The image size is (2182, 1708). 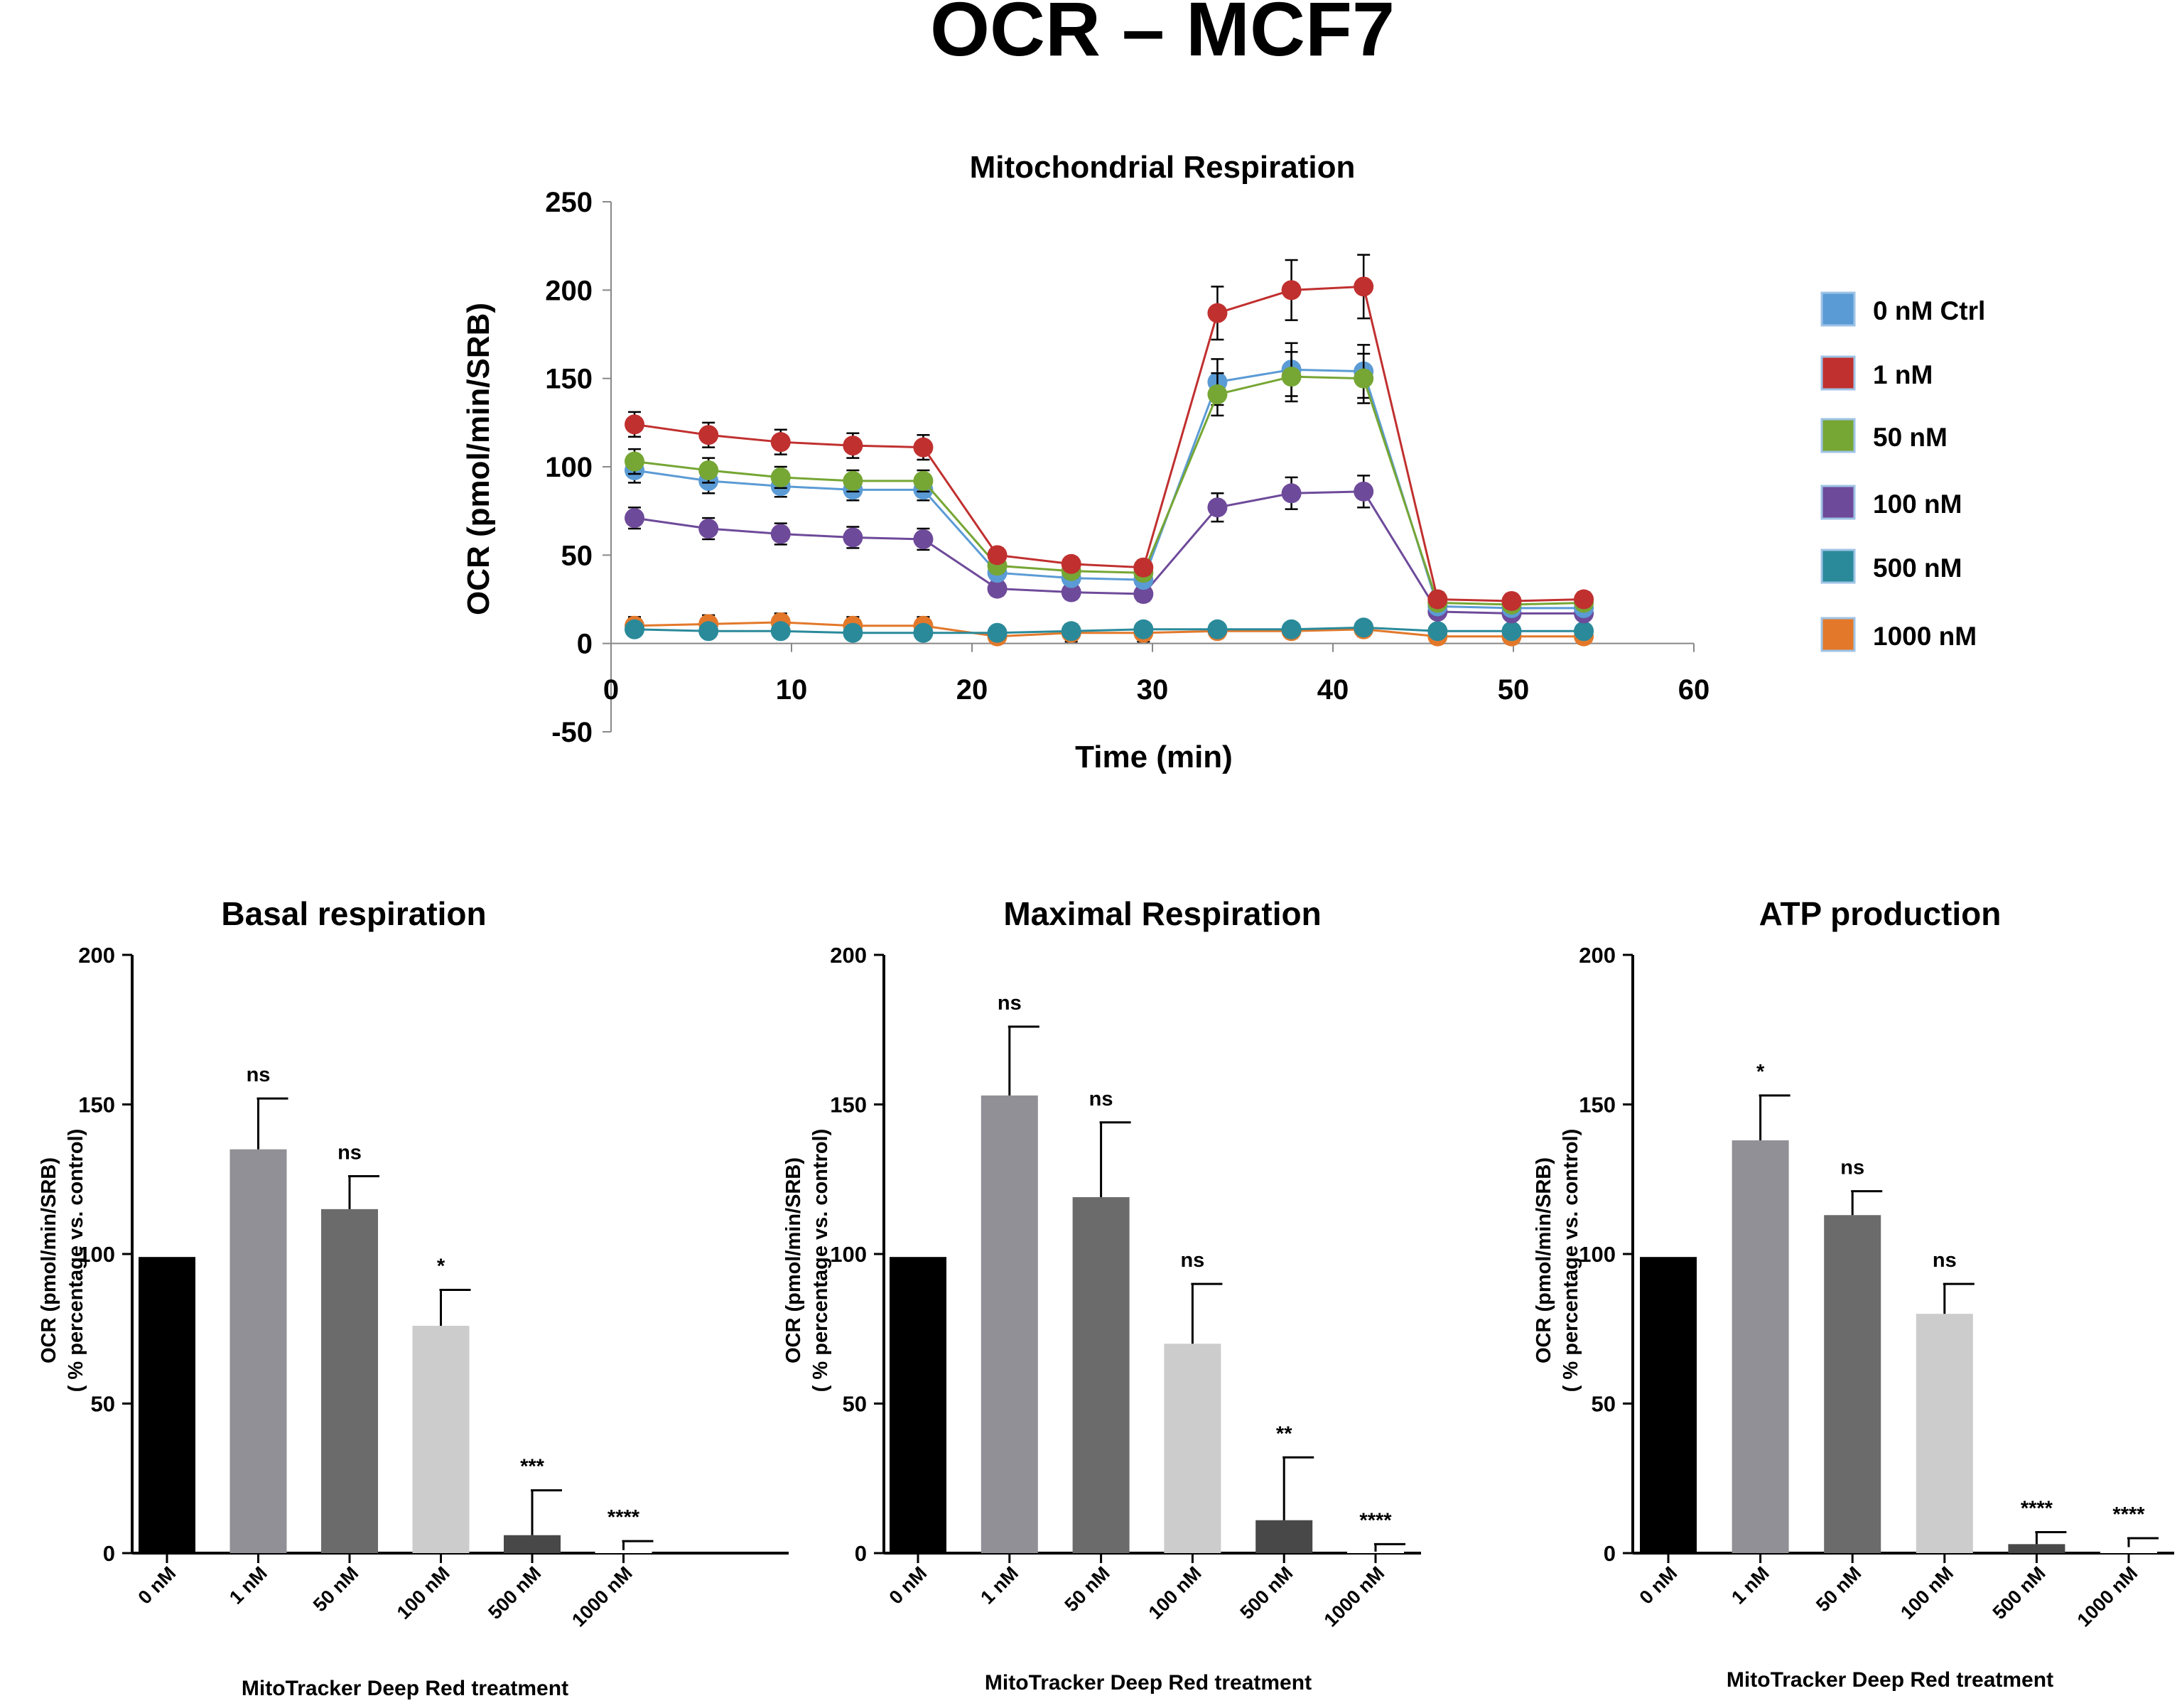 I want to click on figure-title: OCR – MCF7, so click(x=1162, y=36).